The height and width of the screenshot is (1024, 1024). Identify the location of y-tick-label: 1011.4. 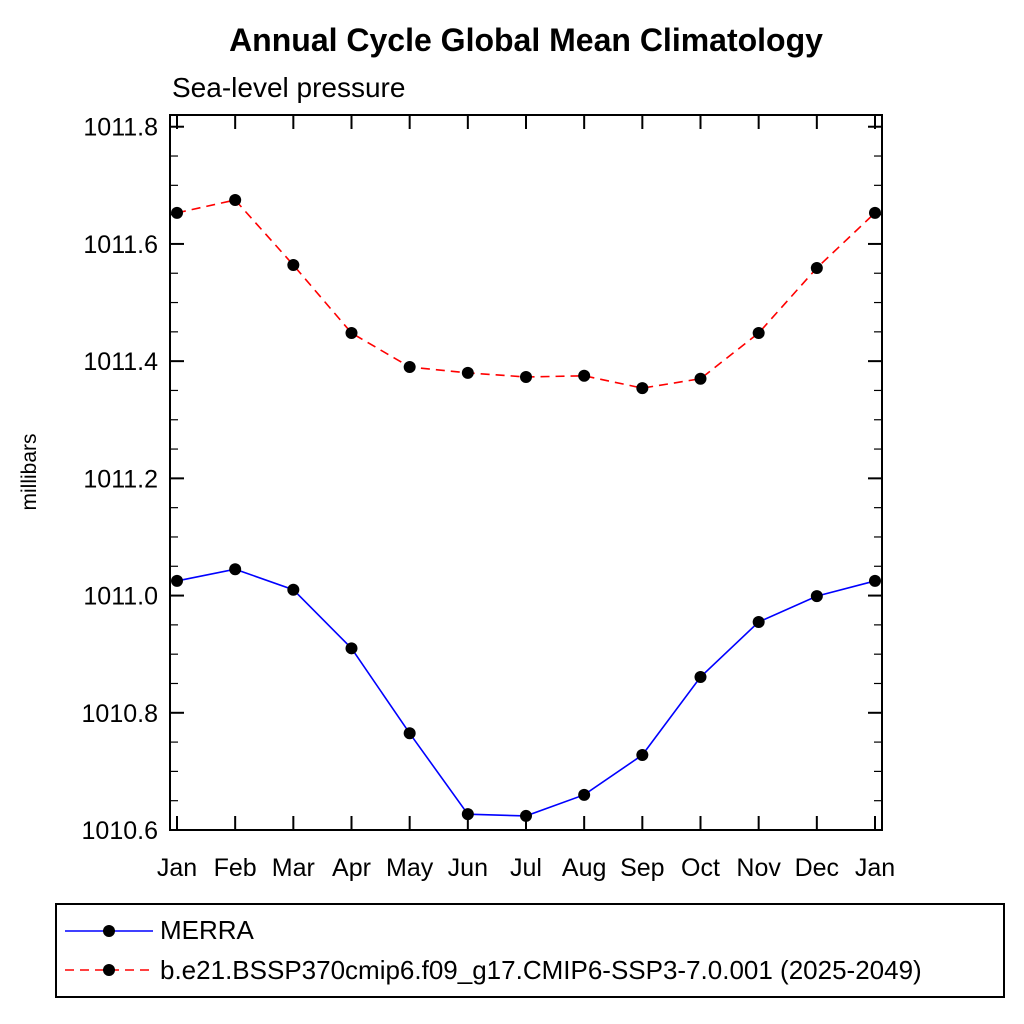
(120, 362).